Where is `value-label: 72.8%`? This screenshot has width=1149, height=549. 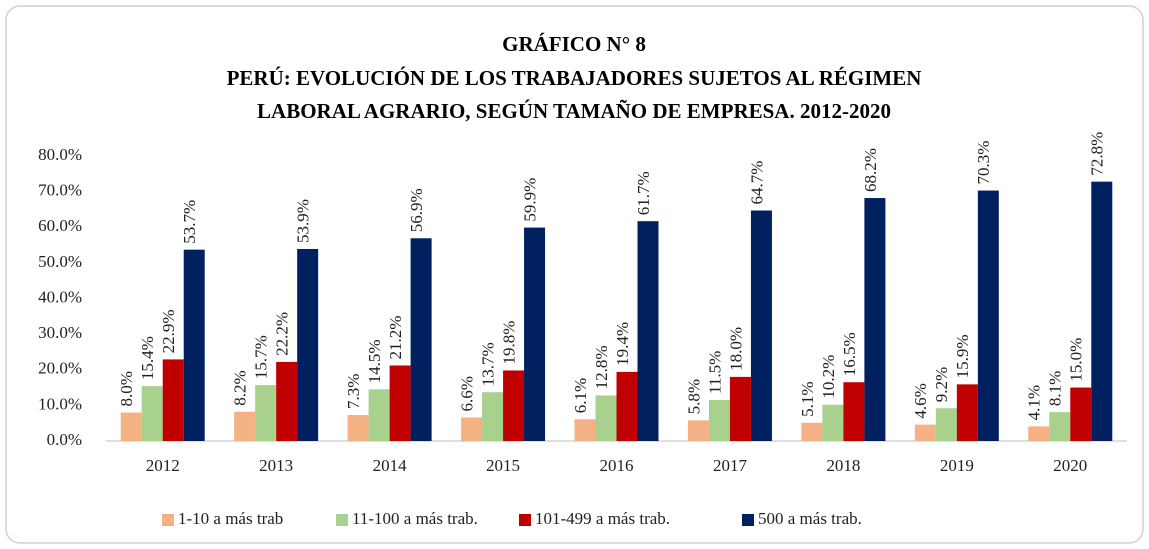 value-label: 72.8% is located at coordinates (1097, 154).